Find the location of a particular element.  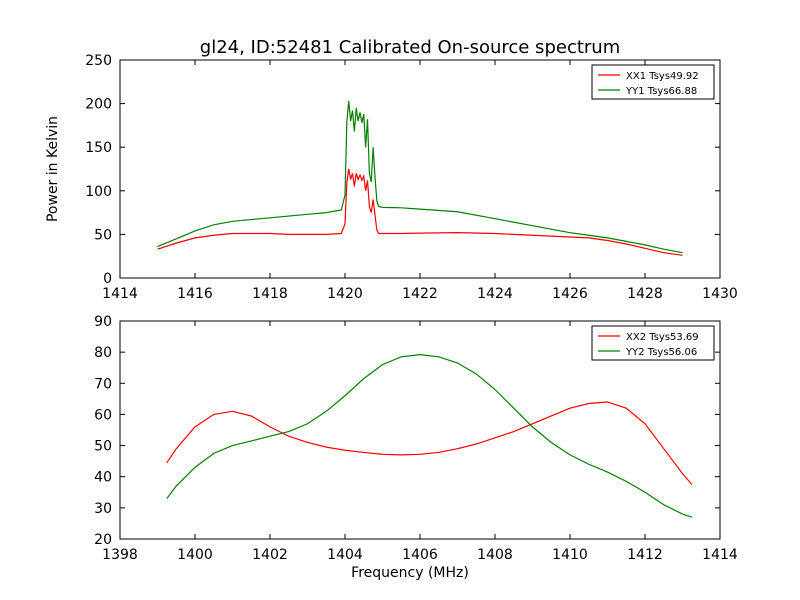

x-tick-label: 1418 is located at coordinates (270, 294).